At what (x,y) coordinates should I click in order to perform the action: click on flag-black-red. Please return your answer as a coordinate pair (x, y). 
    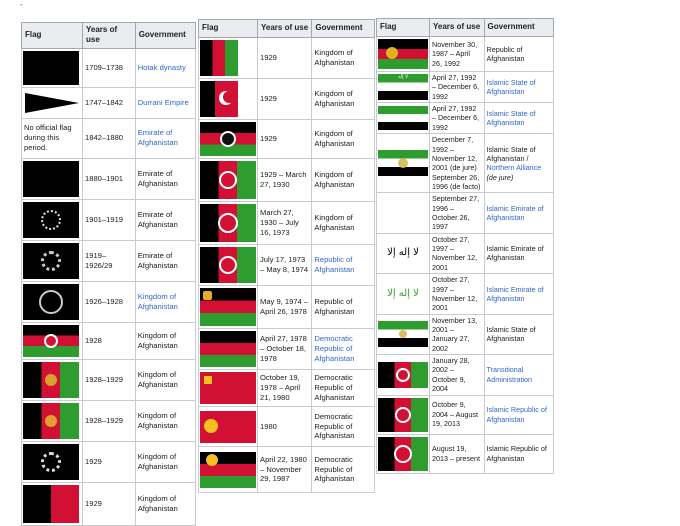
    Looking at the image, I should click on (51, 503).